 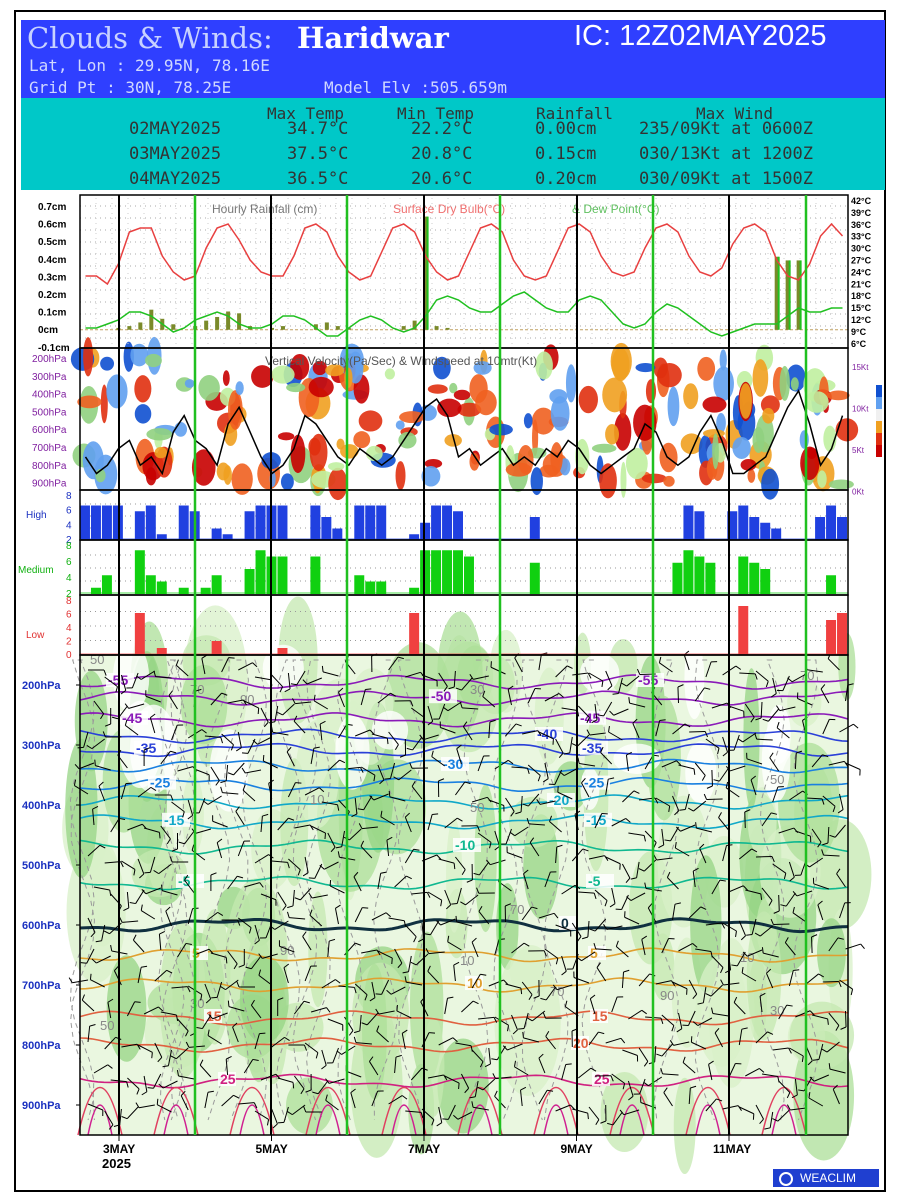 I want to click on rain-tick-label: -0.1cm, so click(x=54, y=348).